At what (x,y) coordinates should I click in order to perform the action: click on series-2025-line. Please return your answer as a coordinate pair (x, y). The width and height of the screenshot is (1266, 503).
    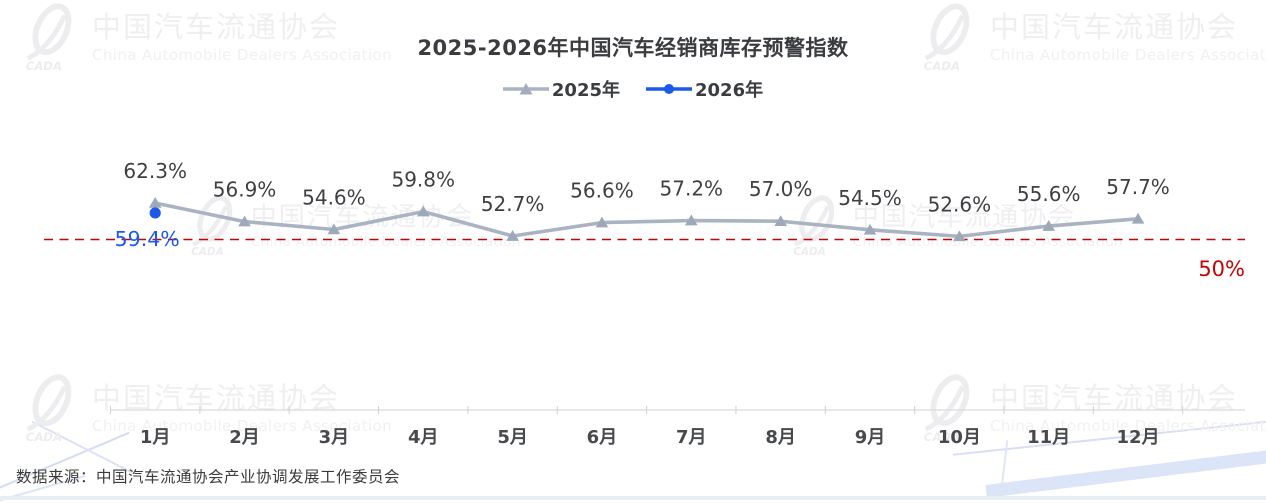
    Looking at the image, I should click on (646, 220).